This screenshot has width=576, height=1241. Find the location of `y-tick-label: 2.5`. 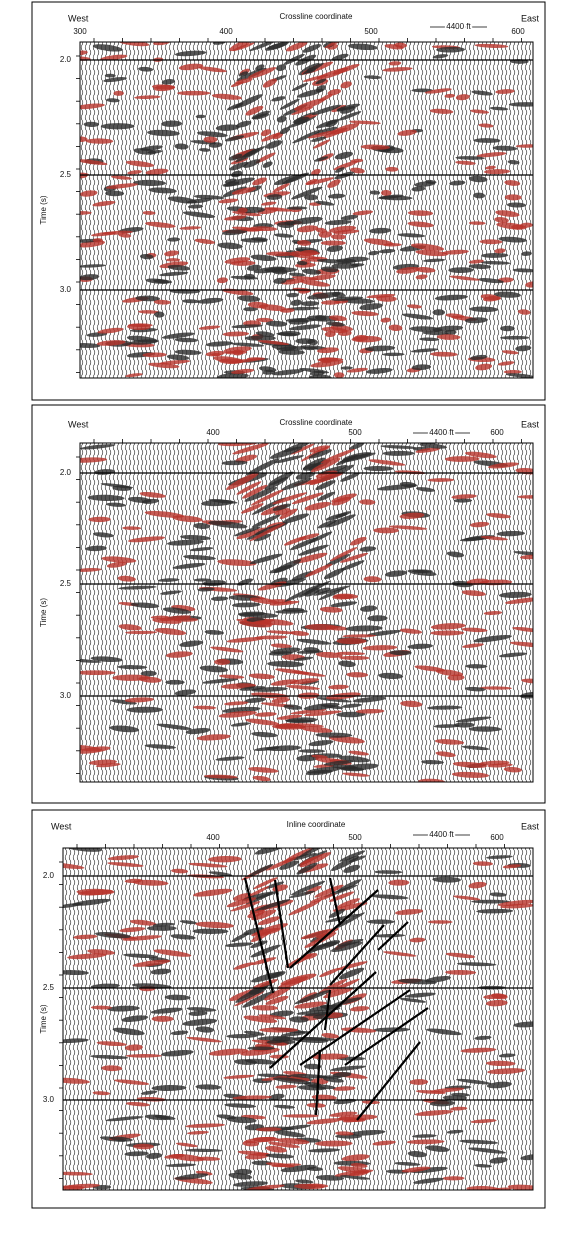

y-tick-label: 2.5 is located at coordinates (66, 174).